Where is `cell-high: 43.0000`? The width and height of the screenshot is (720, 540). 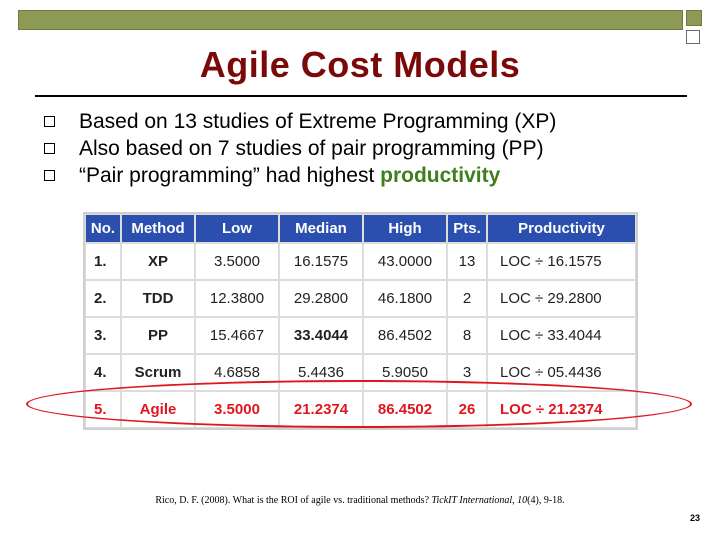 cell-high: 43.0000 is located at coordinates (405, 261).